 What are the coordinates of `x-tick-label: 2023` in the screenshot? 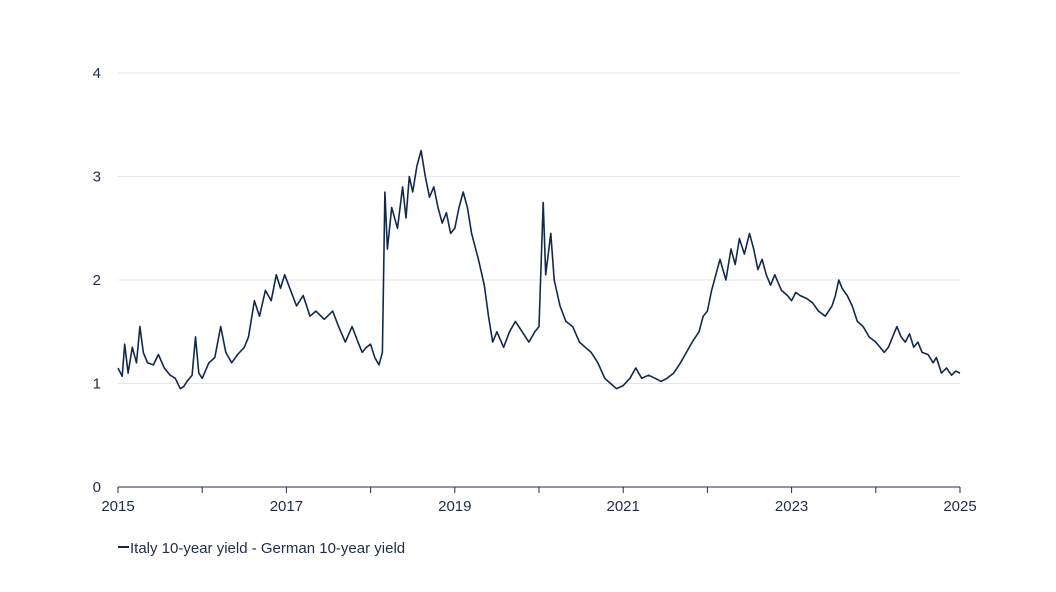 It's located at (791, 506).